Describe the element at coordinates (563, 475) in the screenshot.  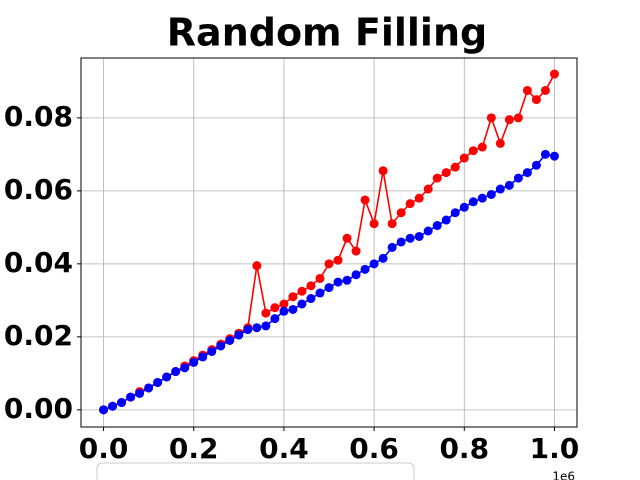
I see `x-offset-label: 1e6` at that location.